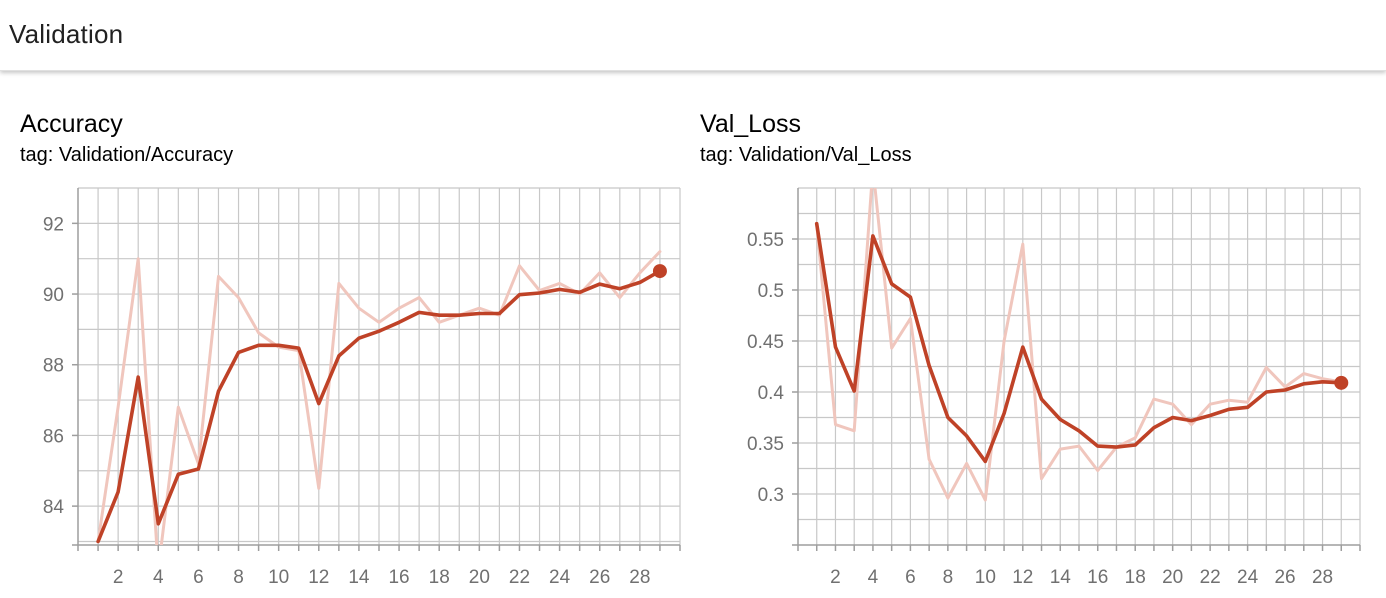 The image size is (1386, 598). I want to click on y-tick-label: 88, so click(53, 366).